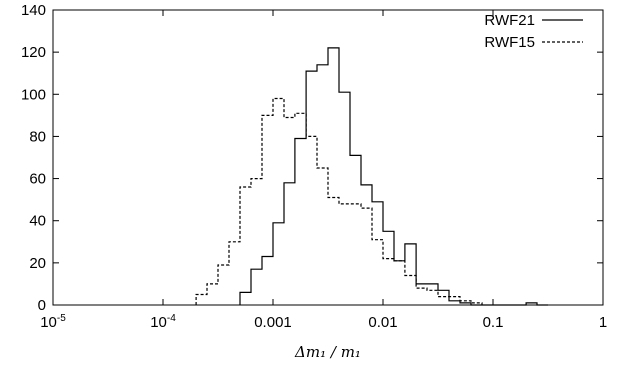 Image resolution: width=632 pixels, height=367 pixels. What do you see at coordinates (603, 322) in the screenshot?
I see `x-tick-label: 1` at bounding box center [603, 322].